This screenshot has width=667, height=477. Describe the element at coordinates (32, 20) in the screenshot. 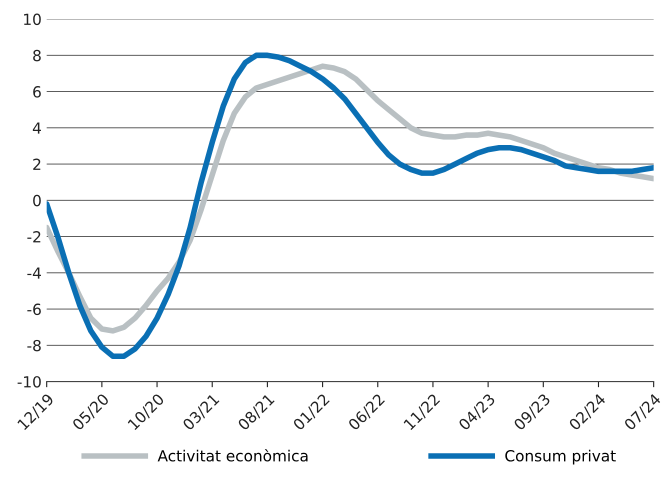

I see `y-tick-label: 10` at that location.